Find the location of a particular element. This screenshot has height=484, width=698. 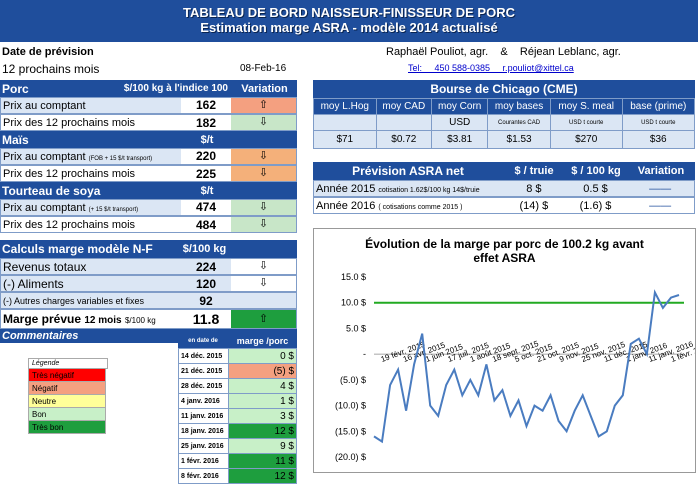

mais-row-12m: Prix des 12 prochains mois 225 ⇩ is located at coordinates (148, 173).